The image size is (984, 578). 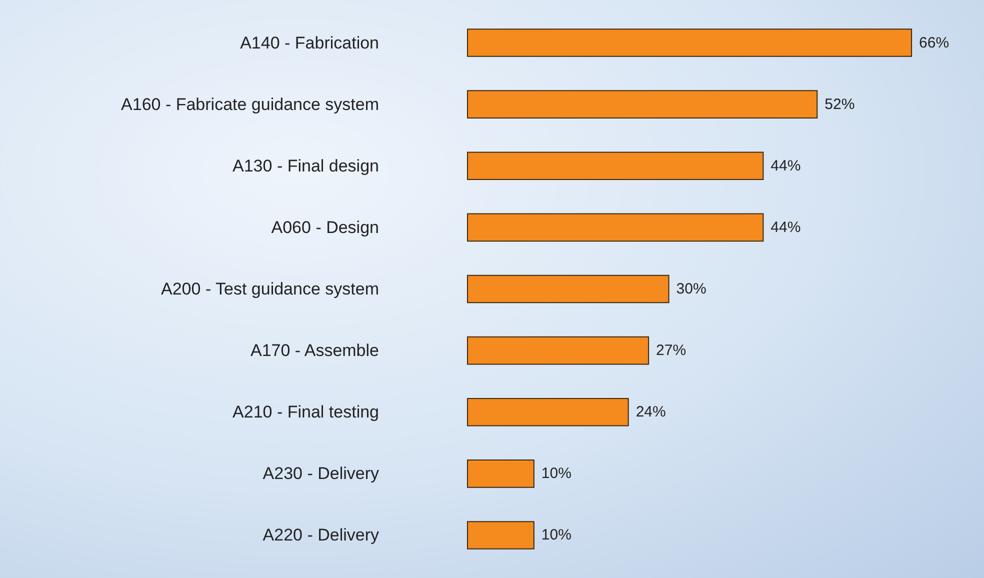 What do you see at coordinates (305, 412) in the screenshot?
I see `y-tick-label: A210 - Final testing` at bounding box center [305, 412].